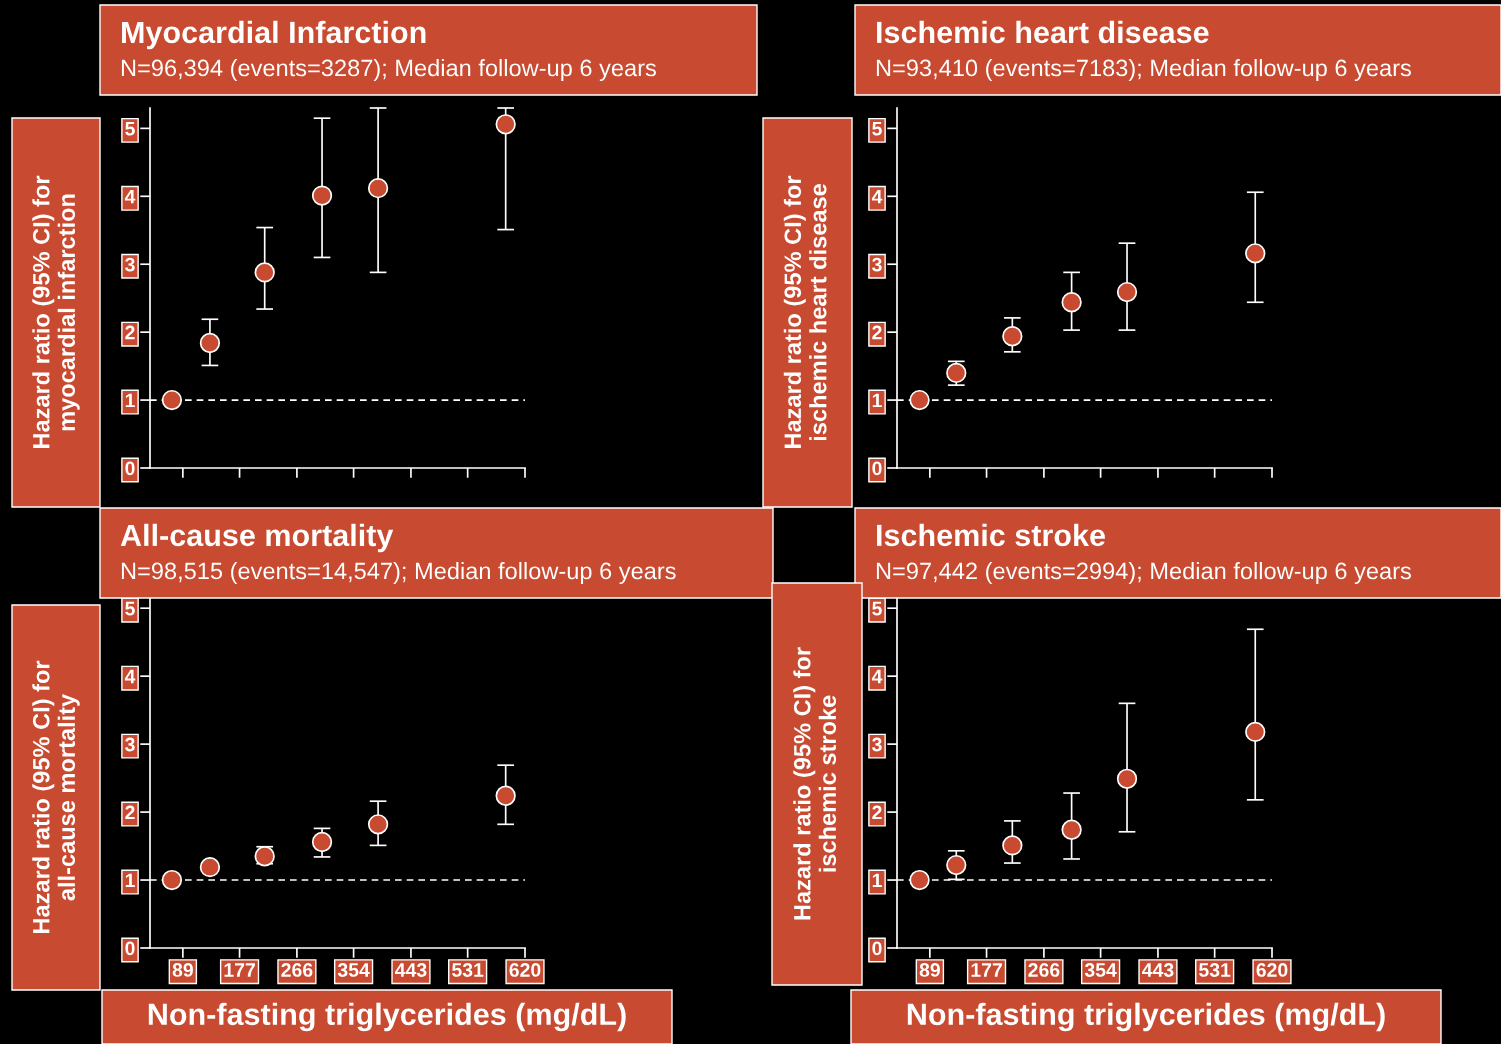 The width and height of the screenshot is (1501, 1044). What do you see at coordinates (257, 538) in the screenshot?
I see `chart-title: All-cause mortality` at bounding box center [257, 538].